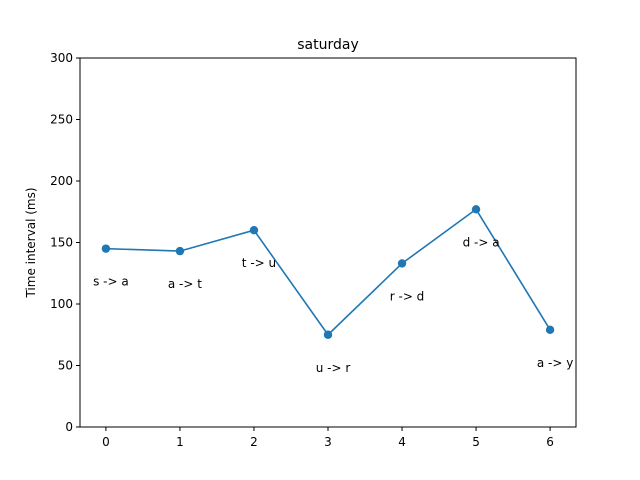 This screenshot has width=640, height=480. I want to click on x-tick-label: 2, so click(254, 442).